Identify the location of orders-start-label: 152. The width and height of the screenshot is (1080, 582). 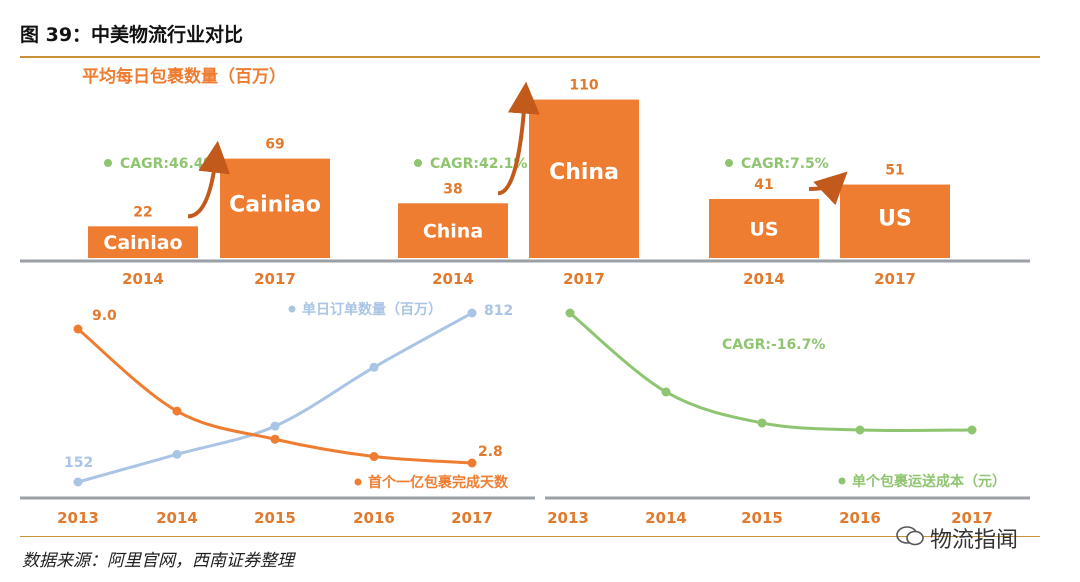
(78, 463).